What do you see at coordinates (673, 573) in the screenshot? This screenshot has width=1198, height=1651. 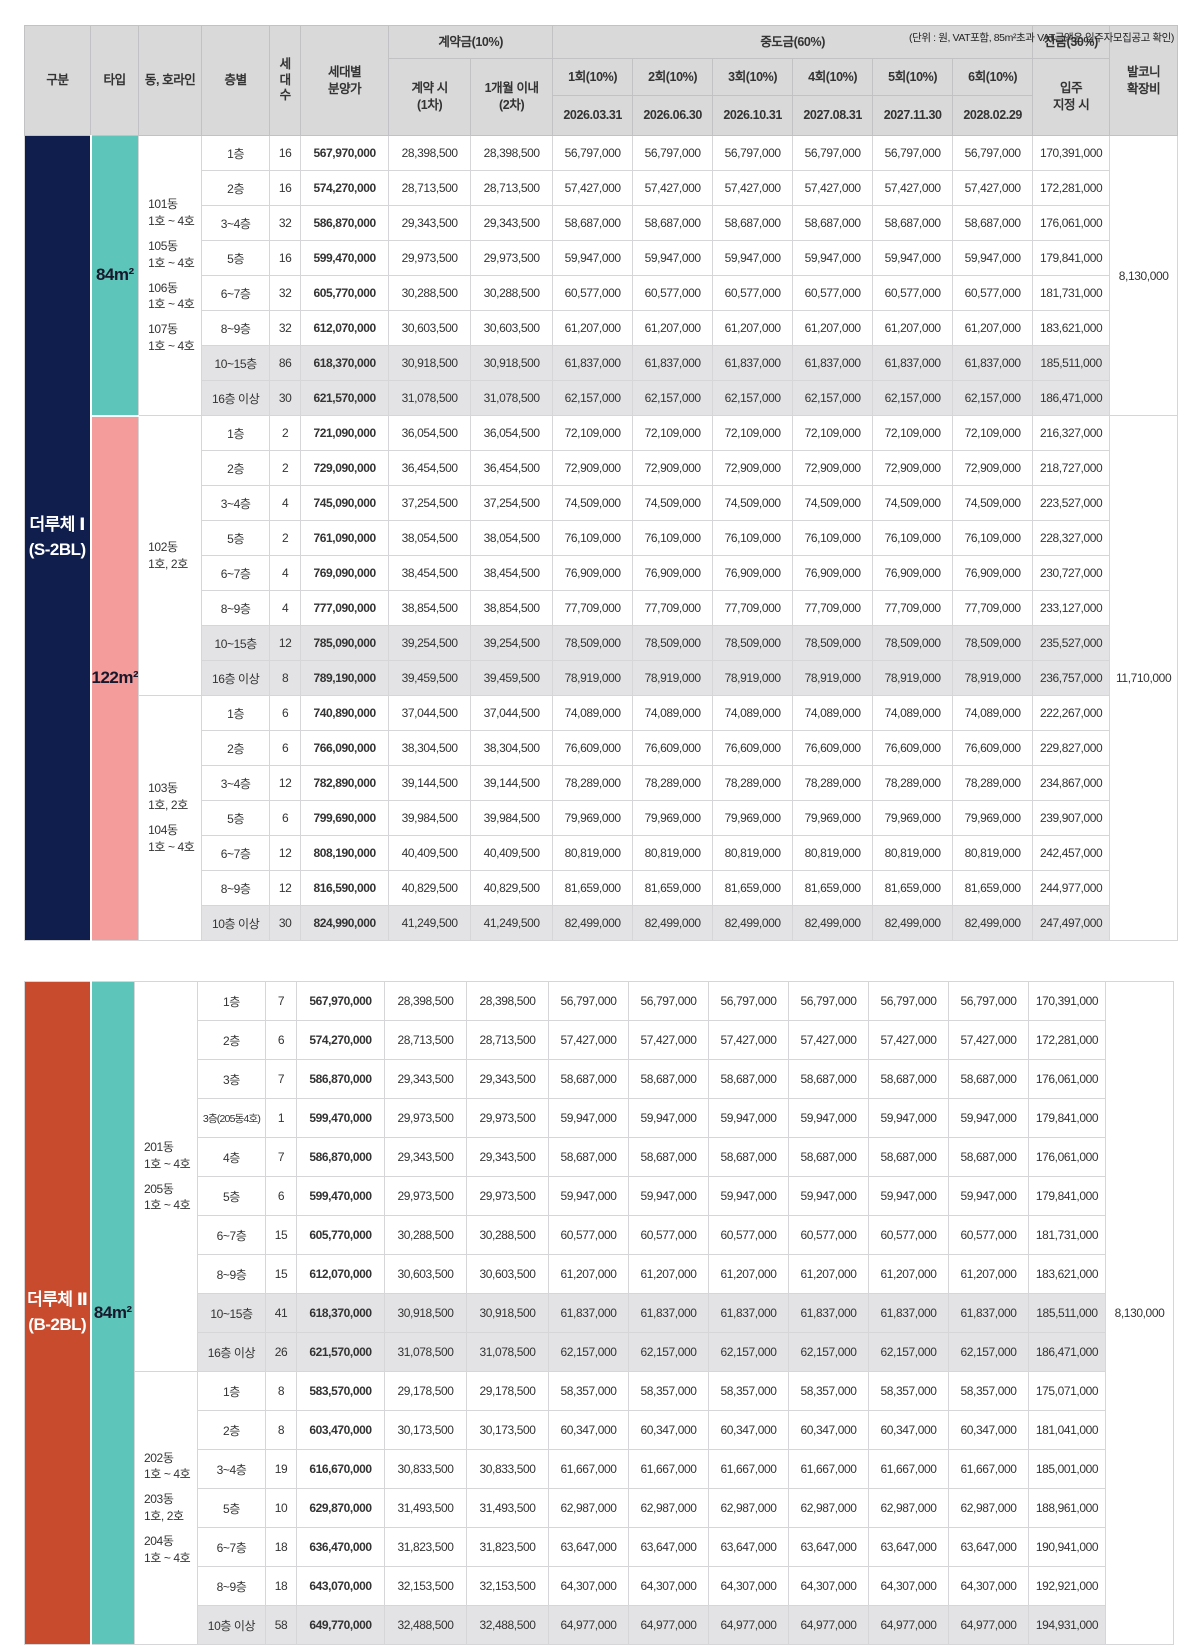 I see `interim-2-cell: 76,909,000` at bounding box center [673, 573].